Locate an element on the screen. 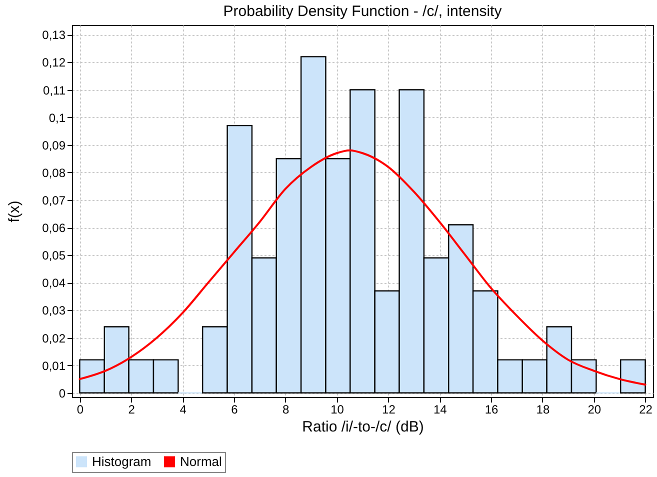  x-tick-label: 22 is located at coordinates (646, 409).